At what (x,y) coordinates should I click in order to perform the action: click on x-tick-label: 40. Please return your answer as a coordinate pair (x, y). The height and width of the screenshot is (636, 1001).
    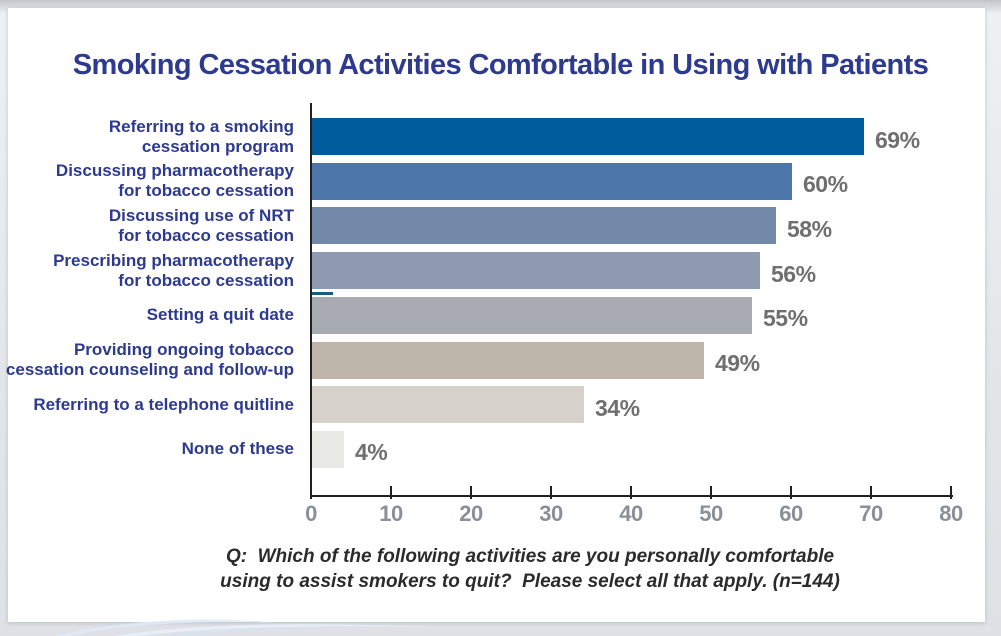
    Looking at the image, I should click on (631, 513).